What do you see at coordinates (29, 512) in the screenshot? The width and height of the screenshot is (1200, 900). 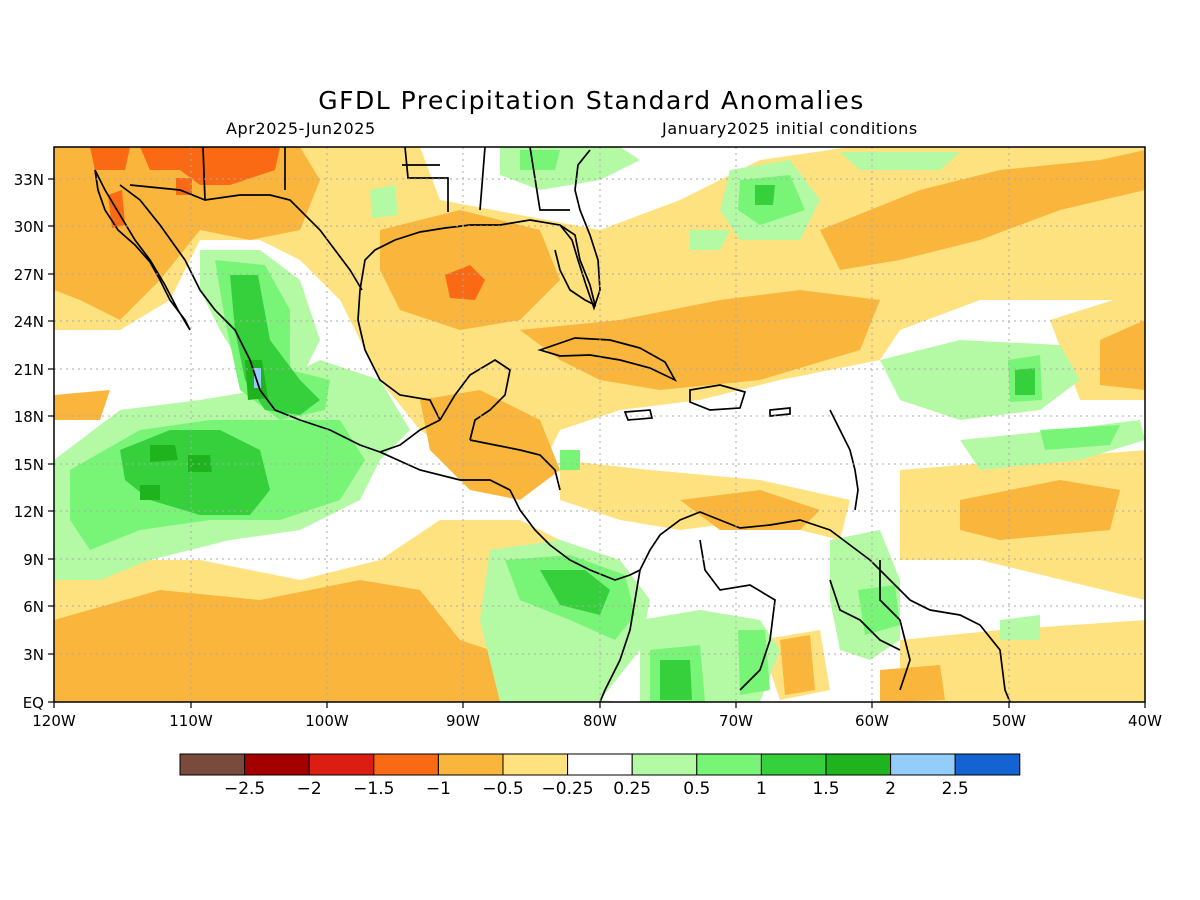 I see `lat-label: 12N` at bounding box center [29, 512].